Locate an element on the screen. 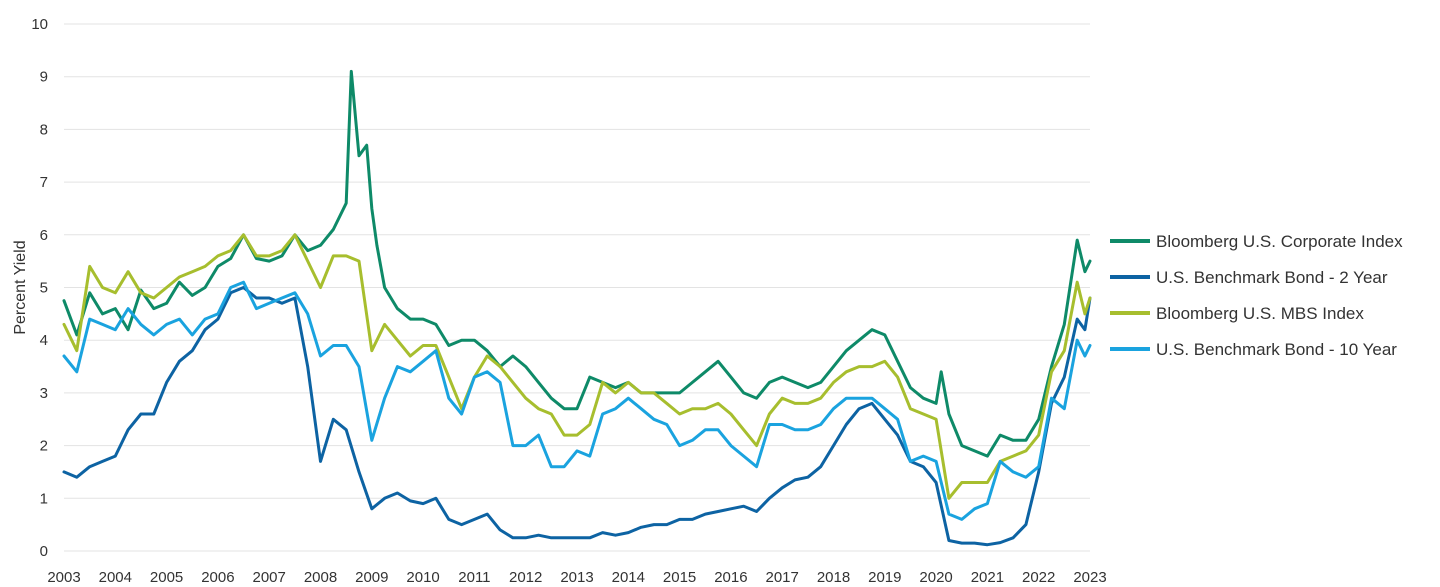 This screenshot has width=1440, height=587. y-tick-label: 0 is located at coordinates (44, 551).